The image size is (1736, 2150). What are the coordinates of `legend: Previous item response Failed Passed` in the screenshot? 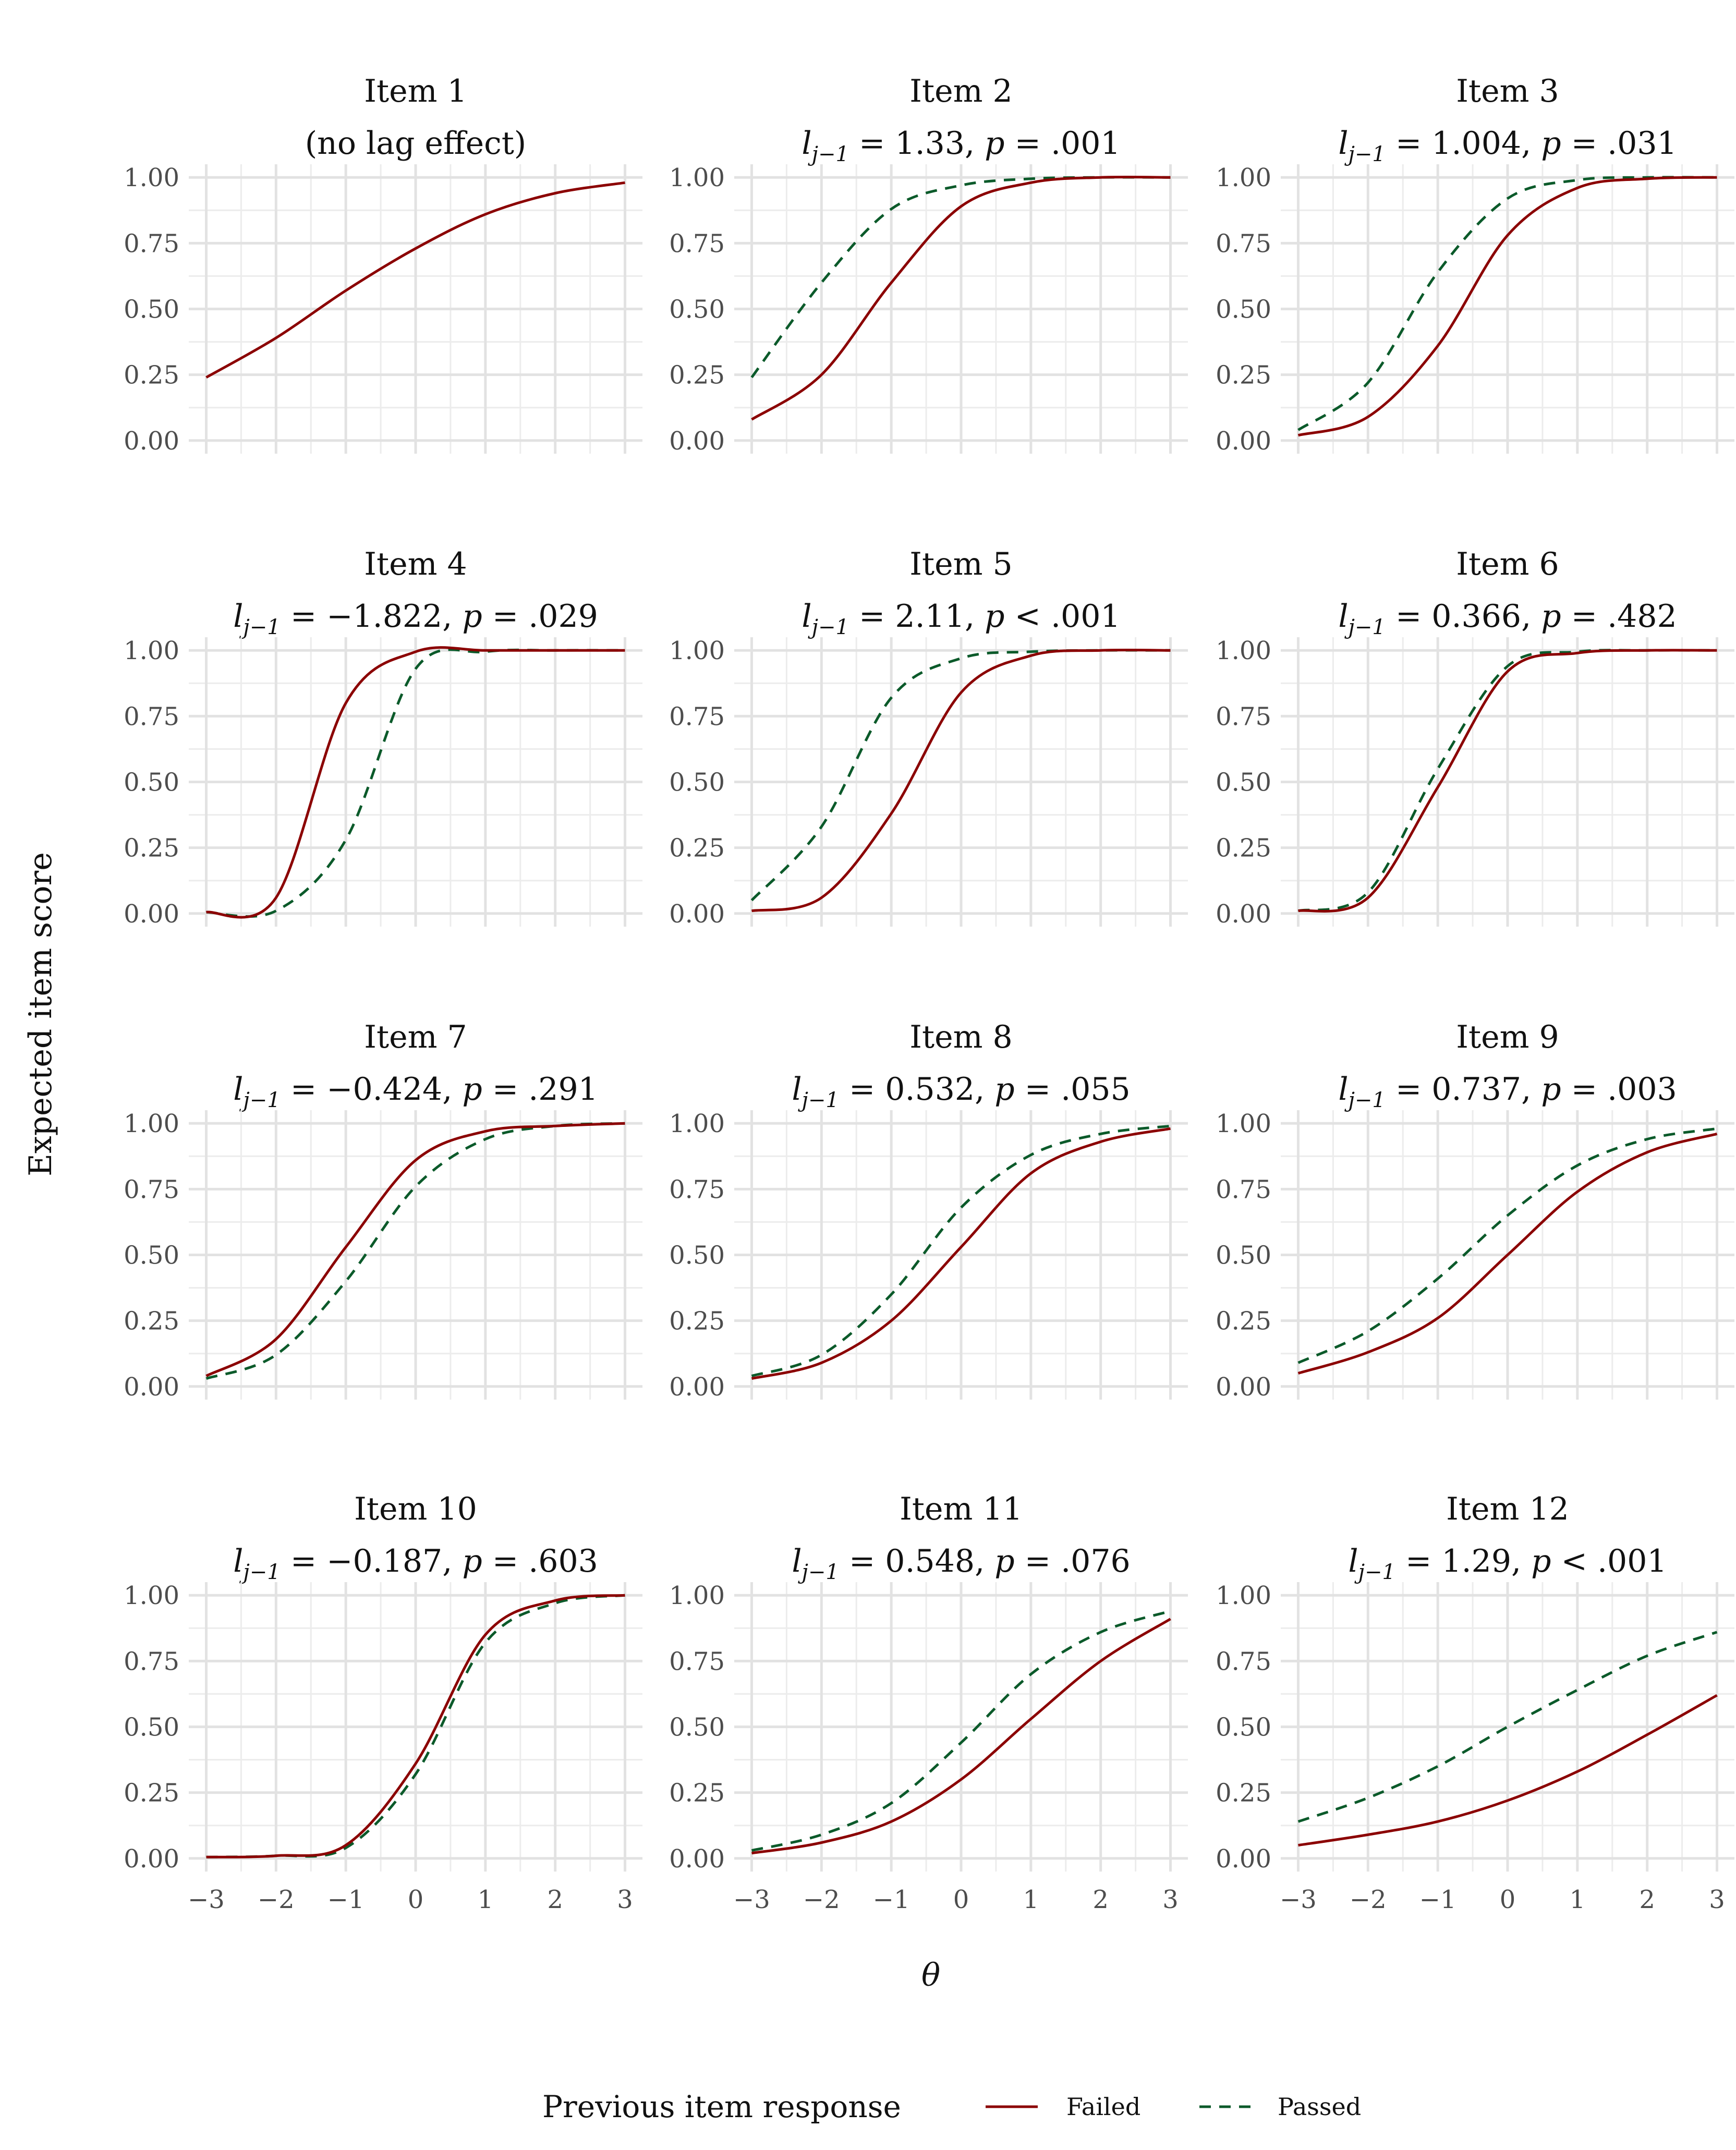 It's located at (951, 2106).